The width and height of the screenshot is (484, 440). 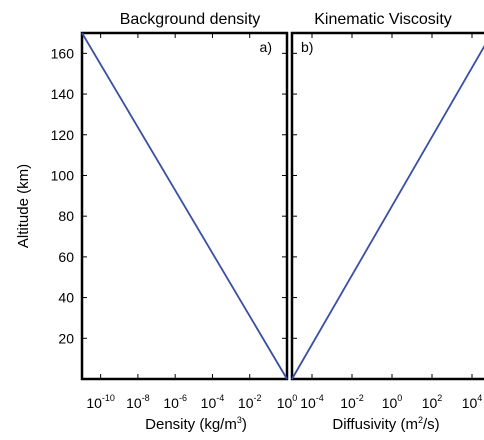 What do you see at coordinates (266, 47) in the screenshot?
I see `panel-label-a: a)` at bounding box center [266, 47].